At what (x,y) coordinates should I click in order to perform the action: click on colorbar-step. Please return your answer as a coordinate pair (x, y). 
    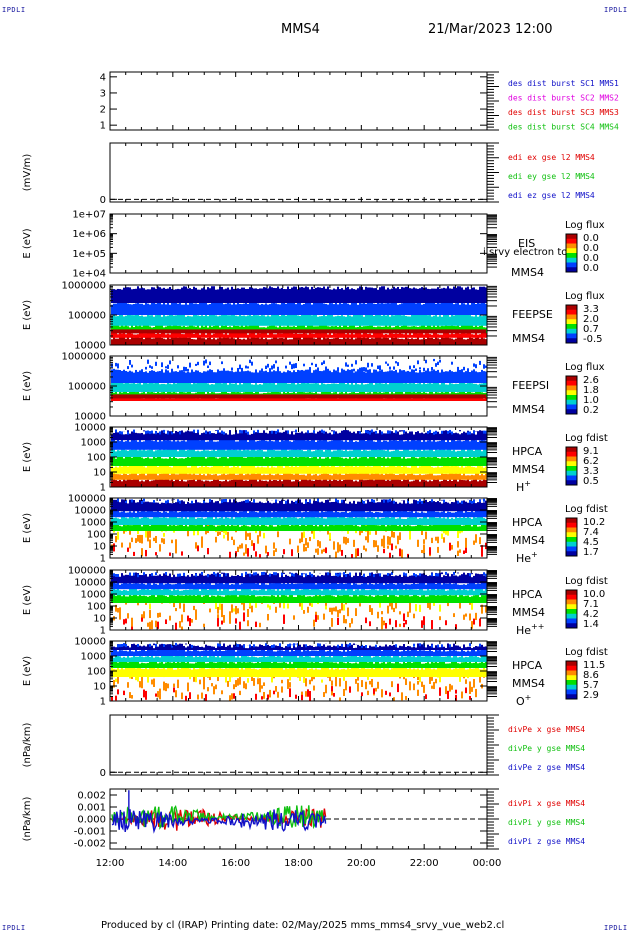
    Looking at the image, I should click on (571, 256).